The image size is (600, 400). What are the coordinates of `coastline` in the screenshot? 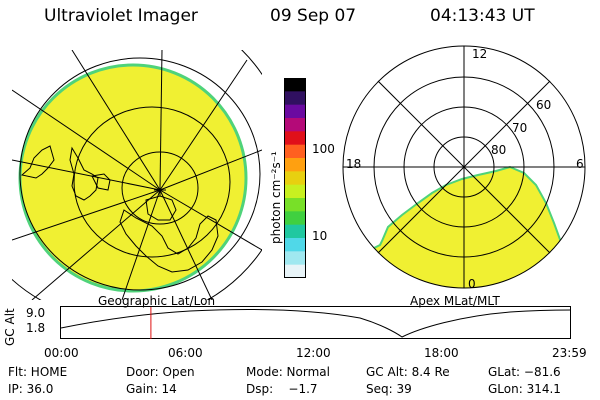 It's located at (119, 209).